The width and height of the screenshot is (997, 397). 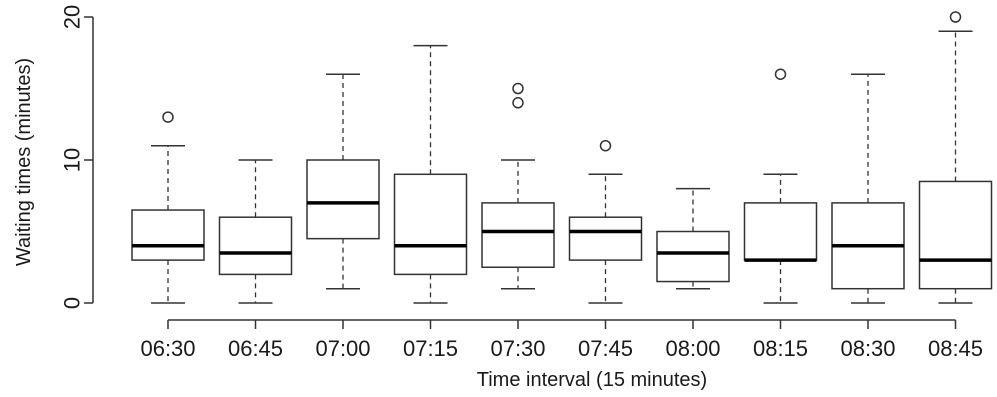 What do you see at coordinates (592, 380) in the screenshot?
I see `x-axis-title: Time interval (15 minutes)` at bounding box center [592, 380].